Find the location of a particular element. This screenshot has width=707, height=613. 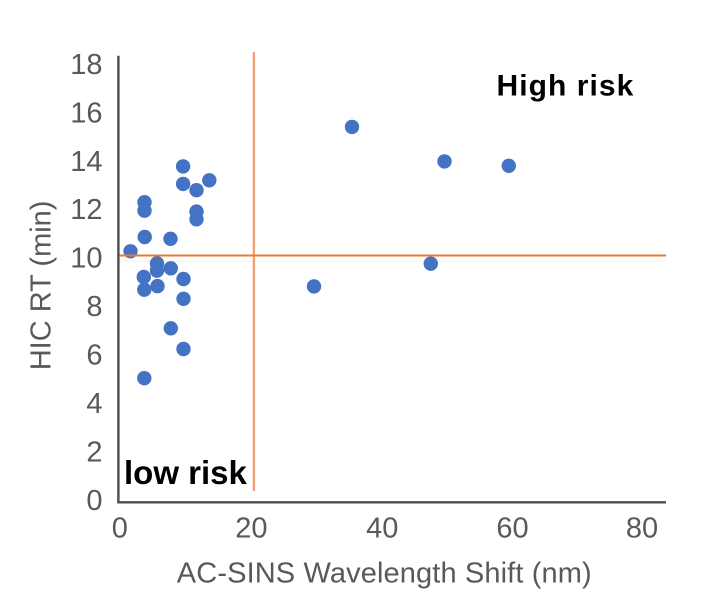

svg-text: 12 is located at coordinates (86, 210).